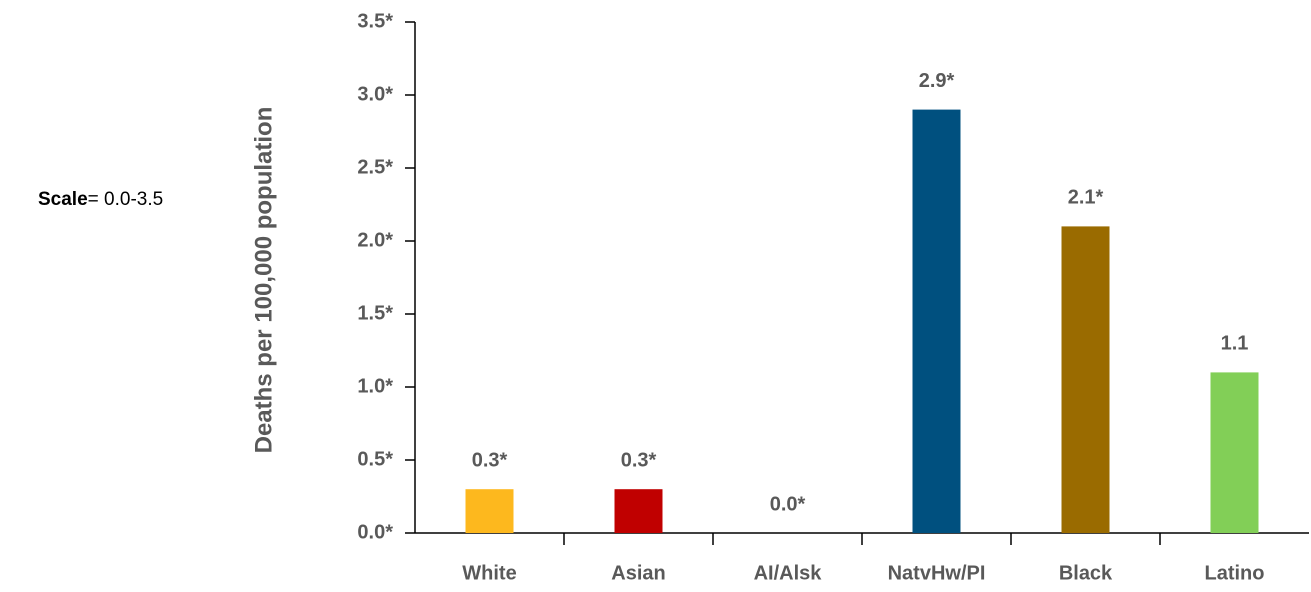 This screenshot has height=592, width=1311. What do you see at coordinates (1086, 573) in the screenshot?
I see `x-tick-label: Black` at bounding box center [1086, 573].